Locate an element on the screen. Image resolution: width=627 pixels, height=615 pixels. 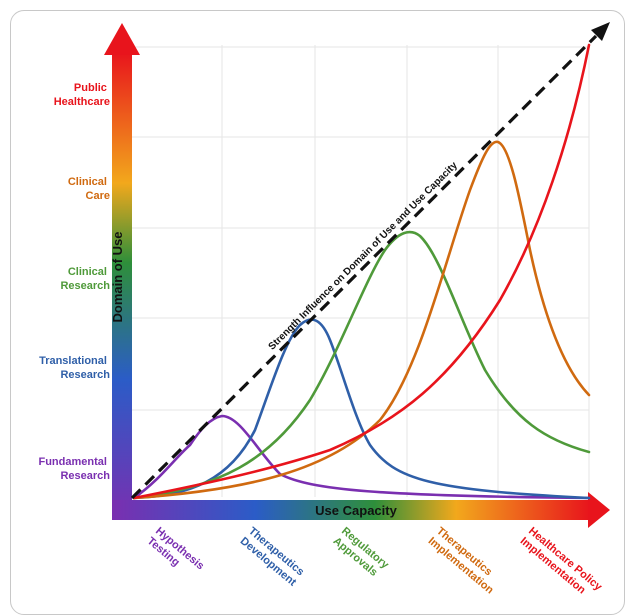
diagonal-arrowhead is located at coordinates (600, 31).